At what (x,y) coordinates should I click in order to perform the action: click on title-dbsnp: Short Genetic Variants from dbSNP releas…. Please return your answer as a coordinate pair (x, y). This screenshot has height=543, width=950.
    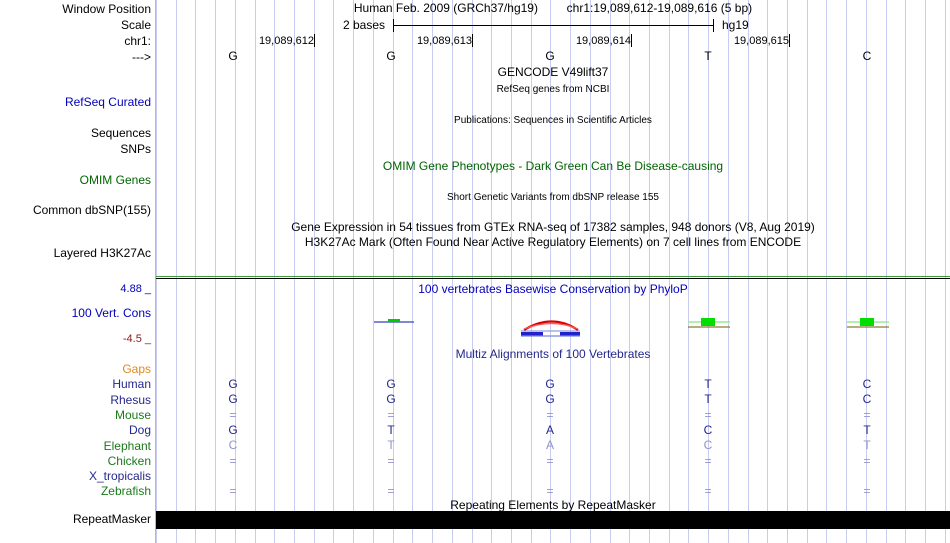
    Looking at the image, I should click on (553, 197).